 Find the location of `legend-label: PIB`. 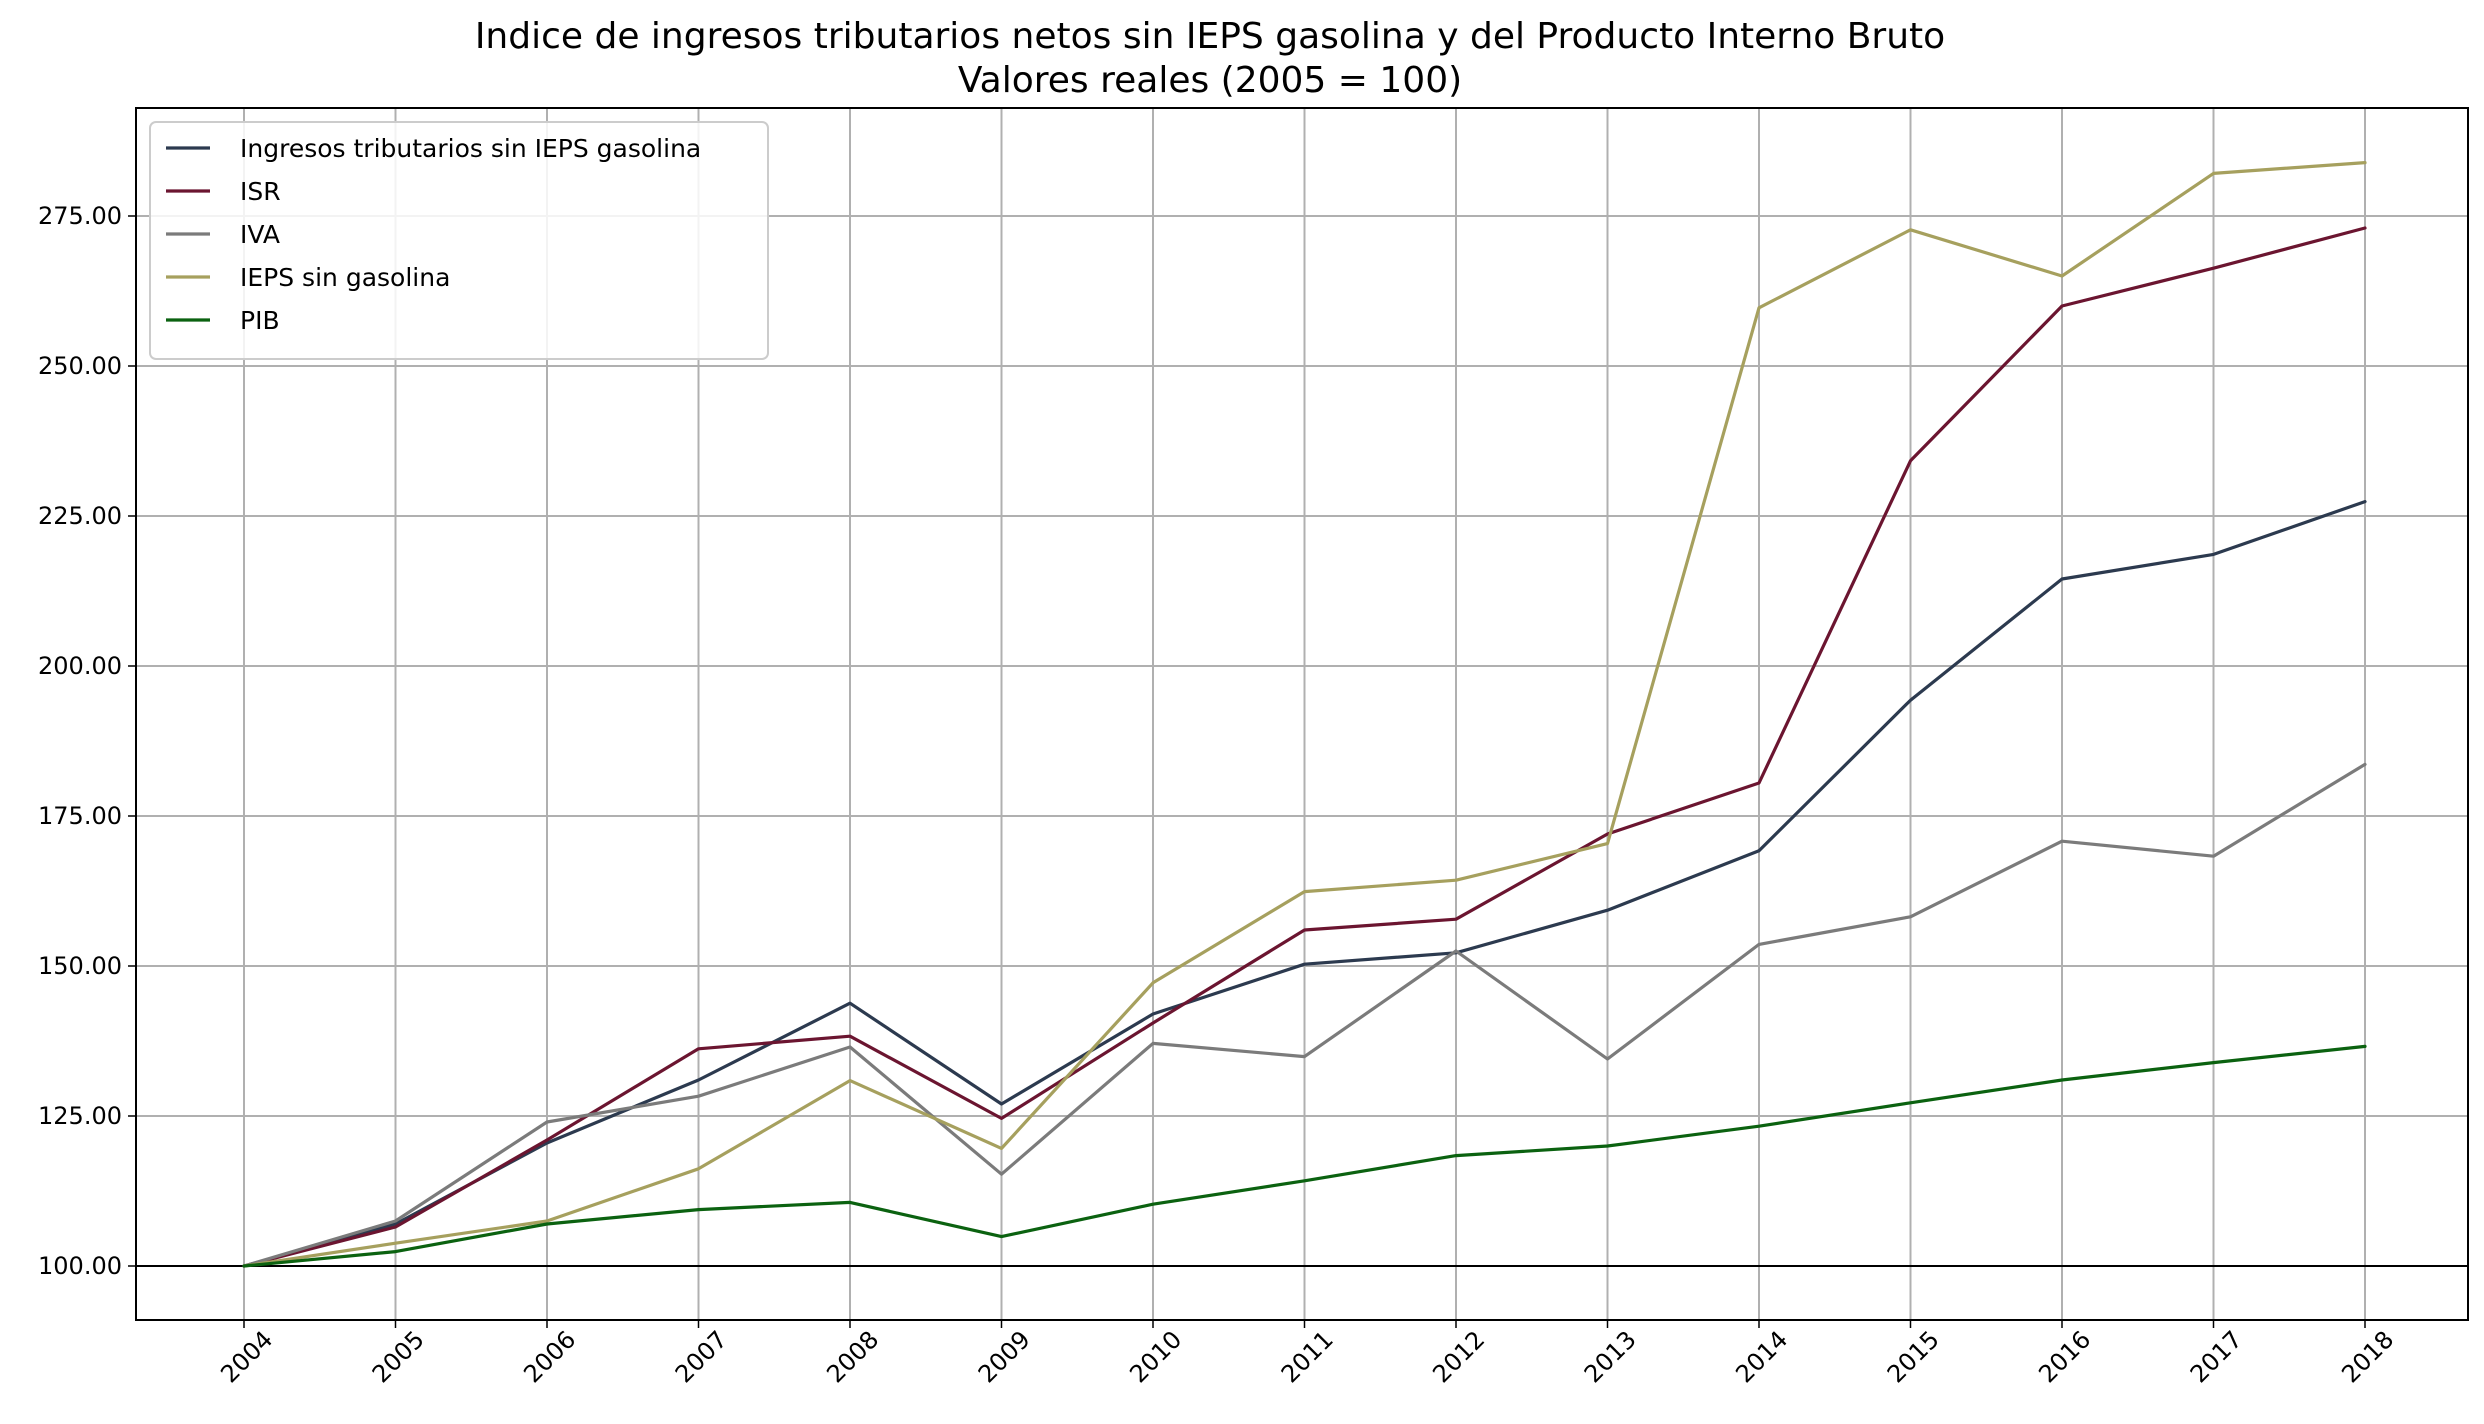

legend-label: PIB is located at coordinates (260, 320).